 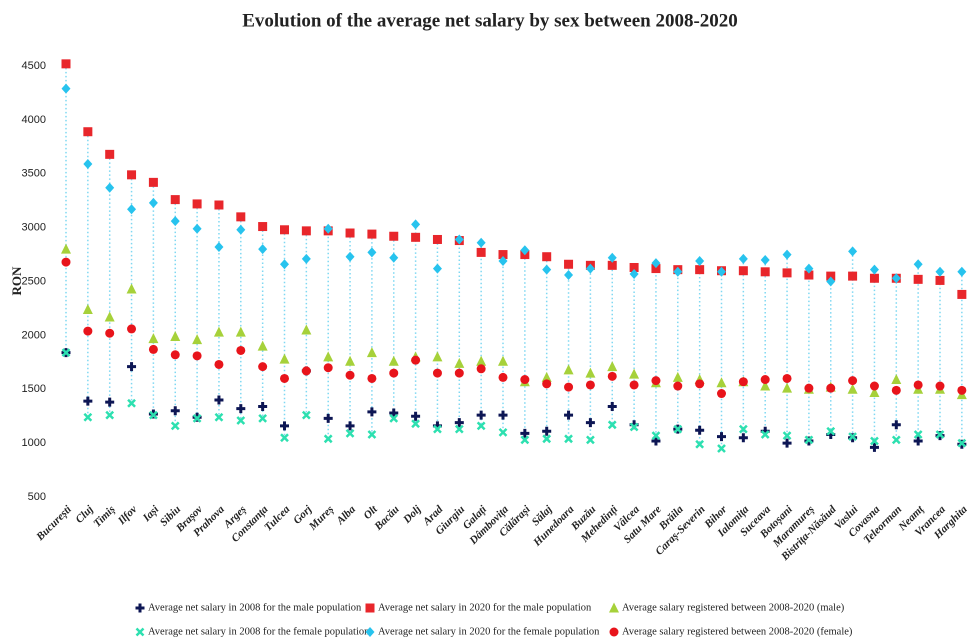 I want to click on y-tick-label: 3000, so click(x=34, y=228).